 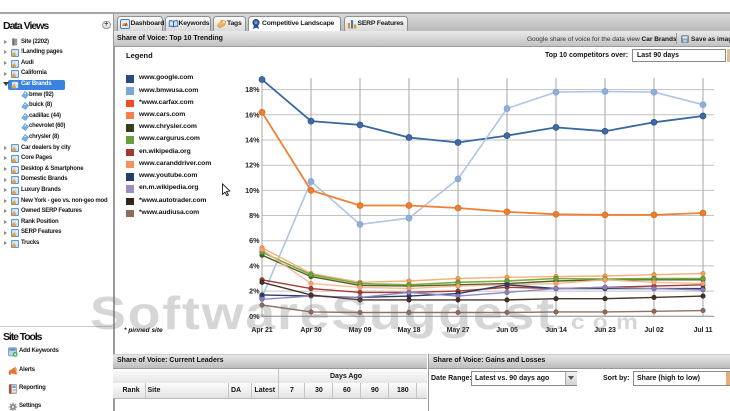 I want to click on svg-text: 8%, so click(x=254, y=215).